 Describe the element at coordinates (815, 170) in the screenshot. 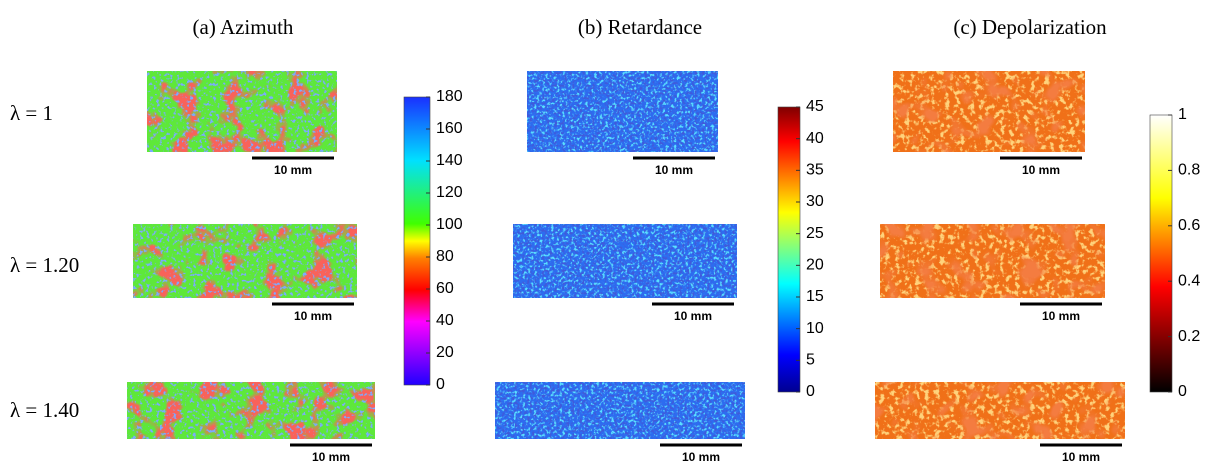

I see `colorbar-tick-label: 35` at that location.